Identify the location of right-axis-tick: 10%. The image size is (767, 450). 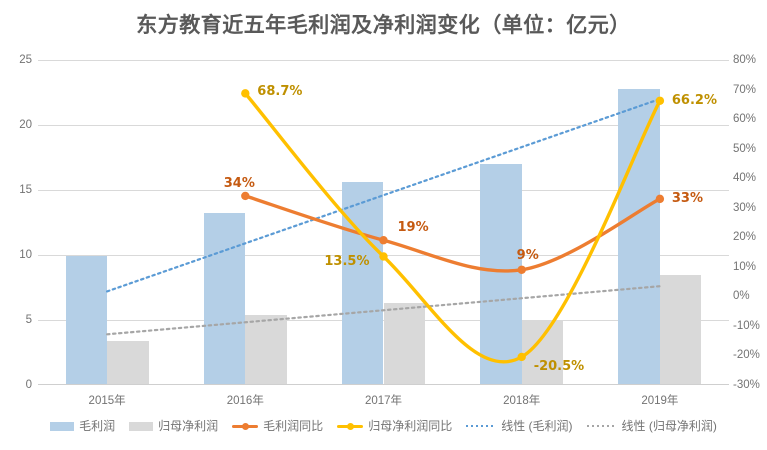
(745, 266).